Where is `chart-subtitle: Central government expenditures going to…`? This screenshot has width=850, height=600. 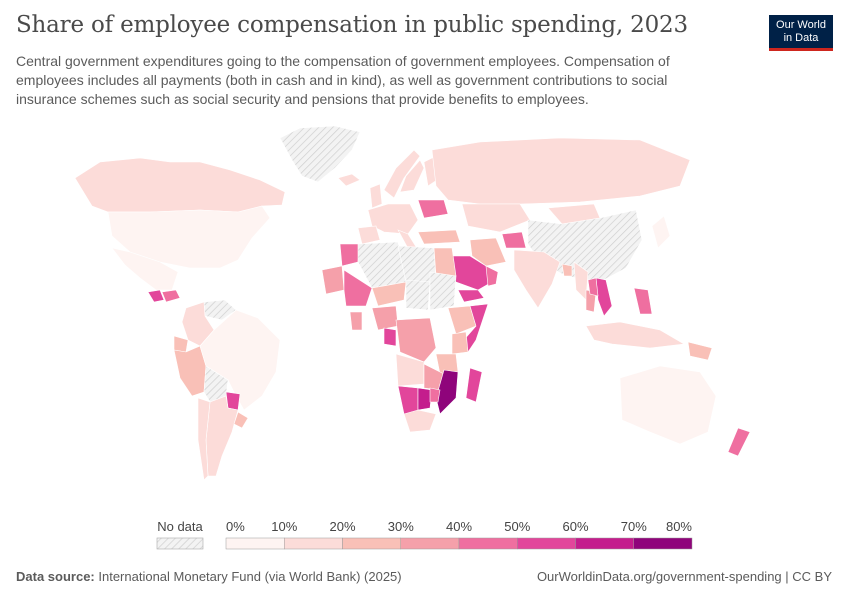 chart-subtitle: Central government expenditures going to… is located at coordinates (343, 80).